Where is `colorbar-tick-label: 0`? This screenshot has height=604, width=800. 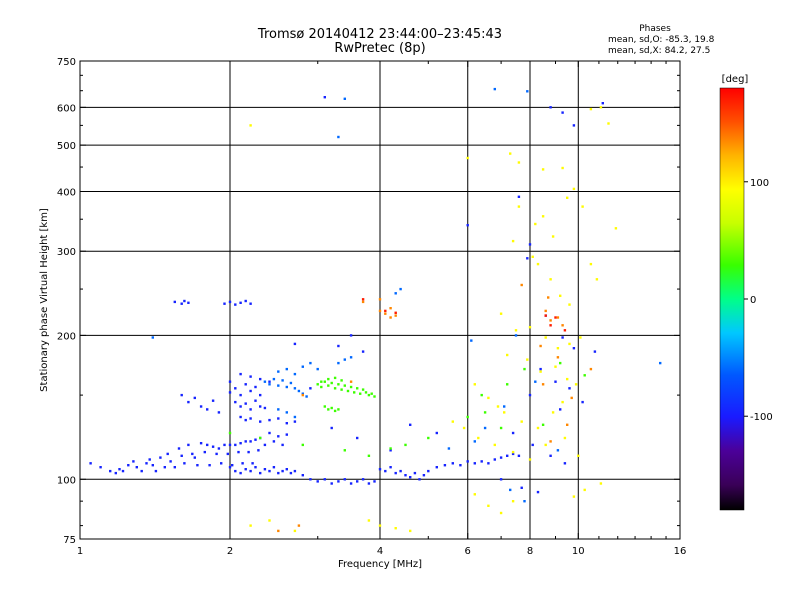 colorbar-tick-label: 0 is located at coordinates (753, 300).